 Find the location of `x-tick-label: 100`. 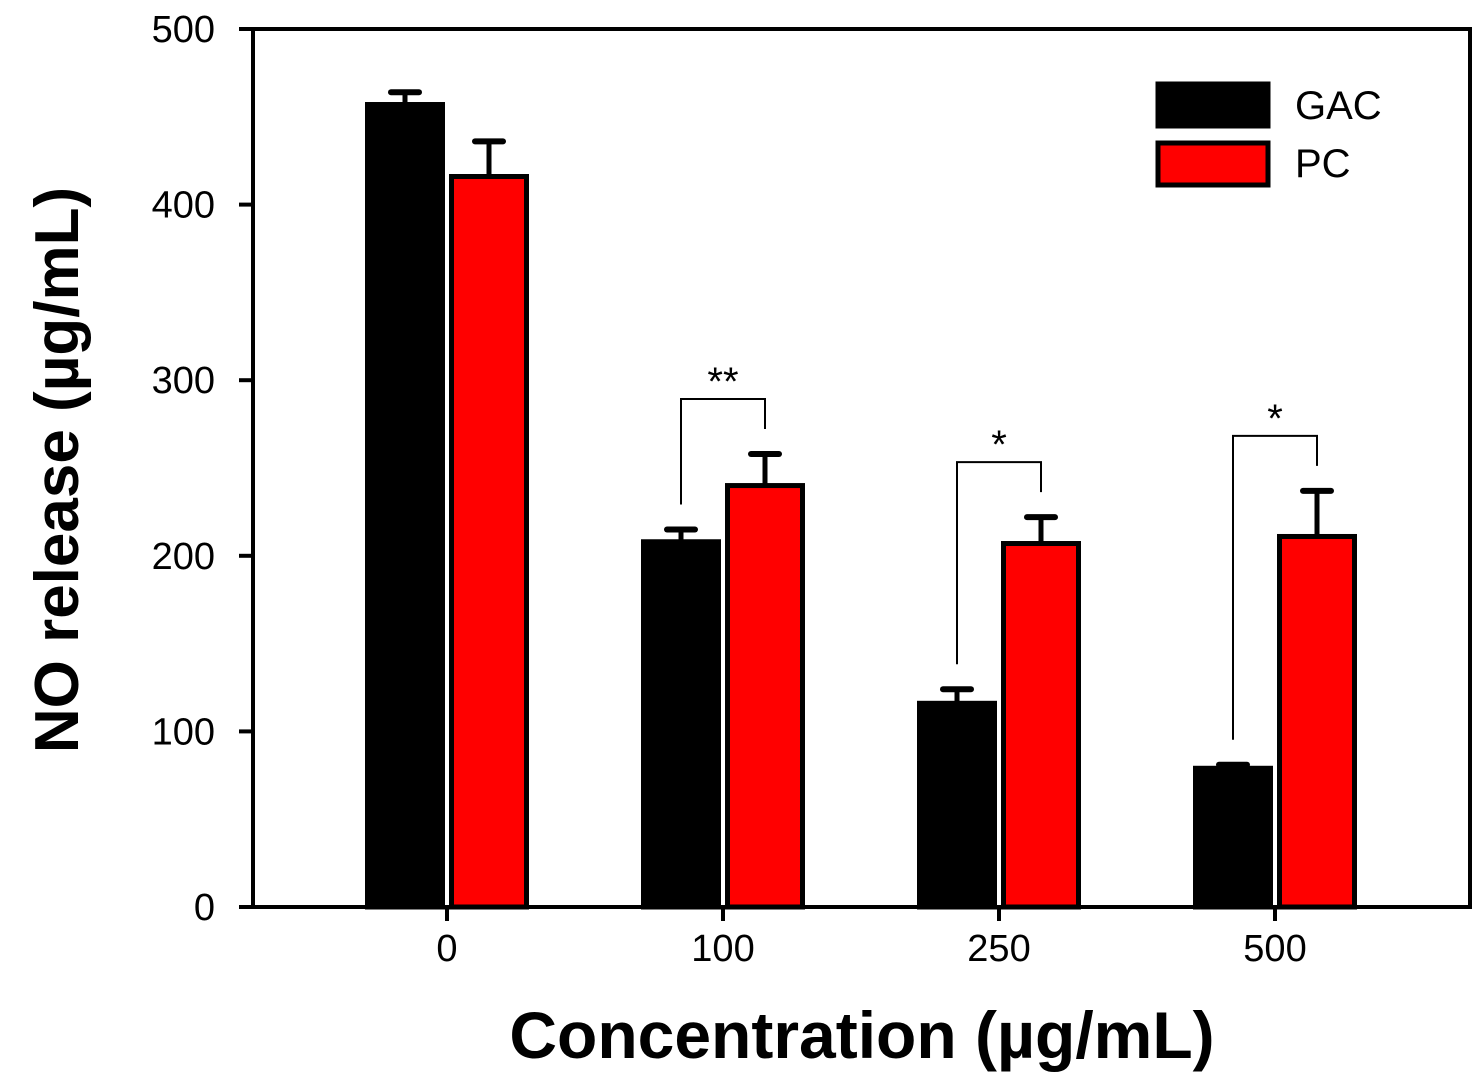

x-tick-label: 100 is located at coordinates (722, 949).